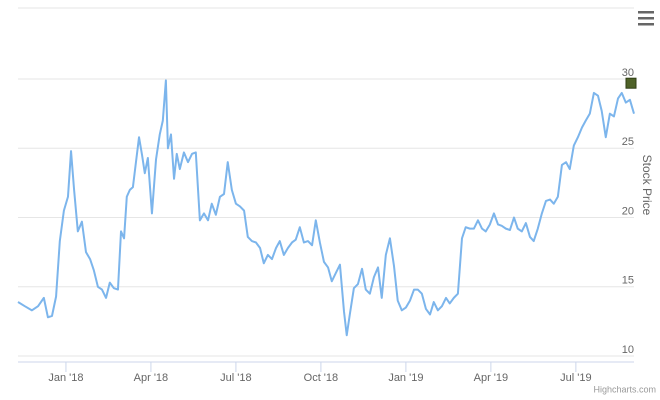 The width and height of the screenshot is (660, 400). What do you see at coordinates (151, 378) in the screenshot?
I see `x-tick-label: Apr '18` at bounding box center [151, 378].